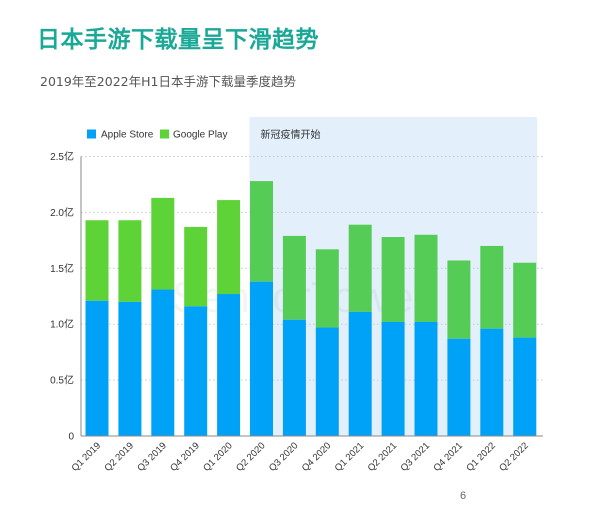 The height and width of the screenshot is (523, 600). I want to click on x-tick-label: Q4 2021, so click(448, 457).